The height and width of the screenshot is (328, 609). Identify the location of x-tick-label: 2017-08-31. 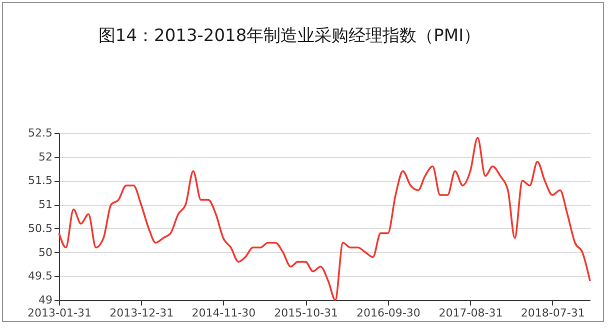
(470, 313).